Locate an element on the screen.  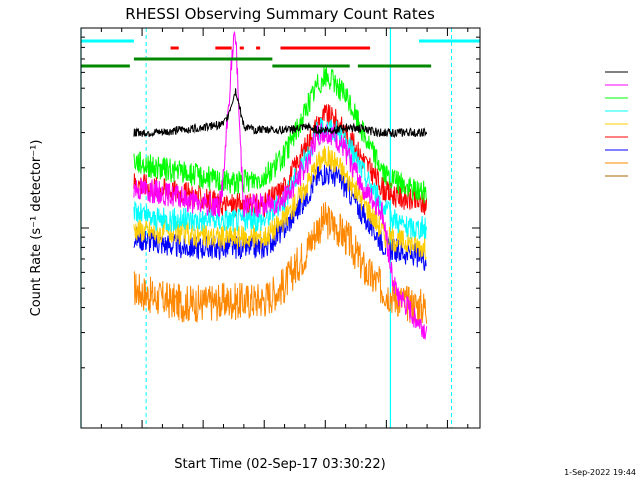
y-axis-title: Count Rate (s⁻¹ detector⁻¹) is located at coordinates (36, 228).